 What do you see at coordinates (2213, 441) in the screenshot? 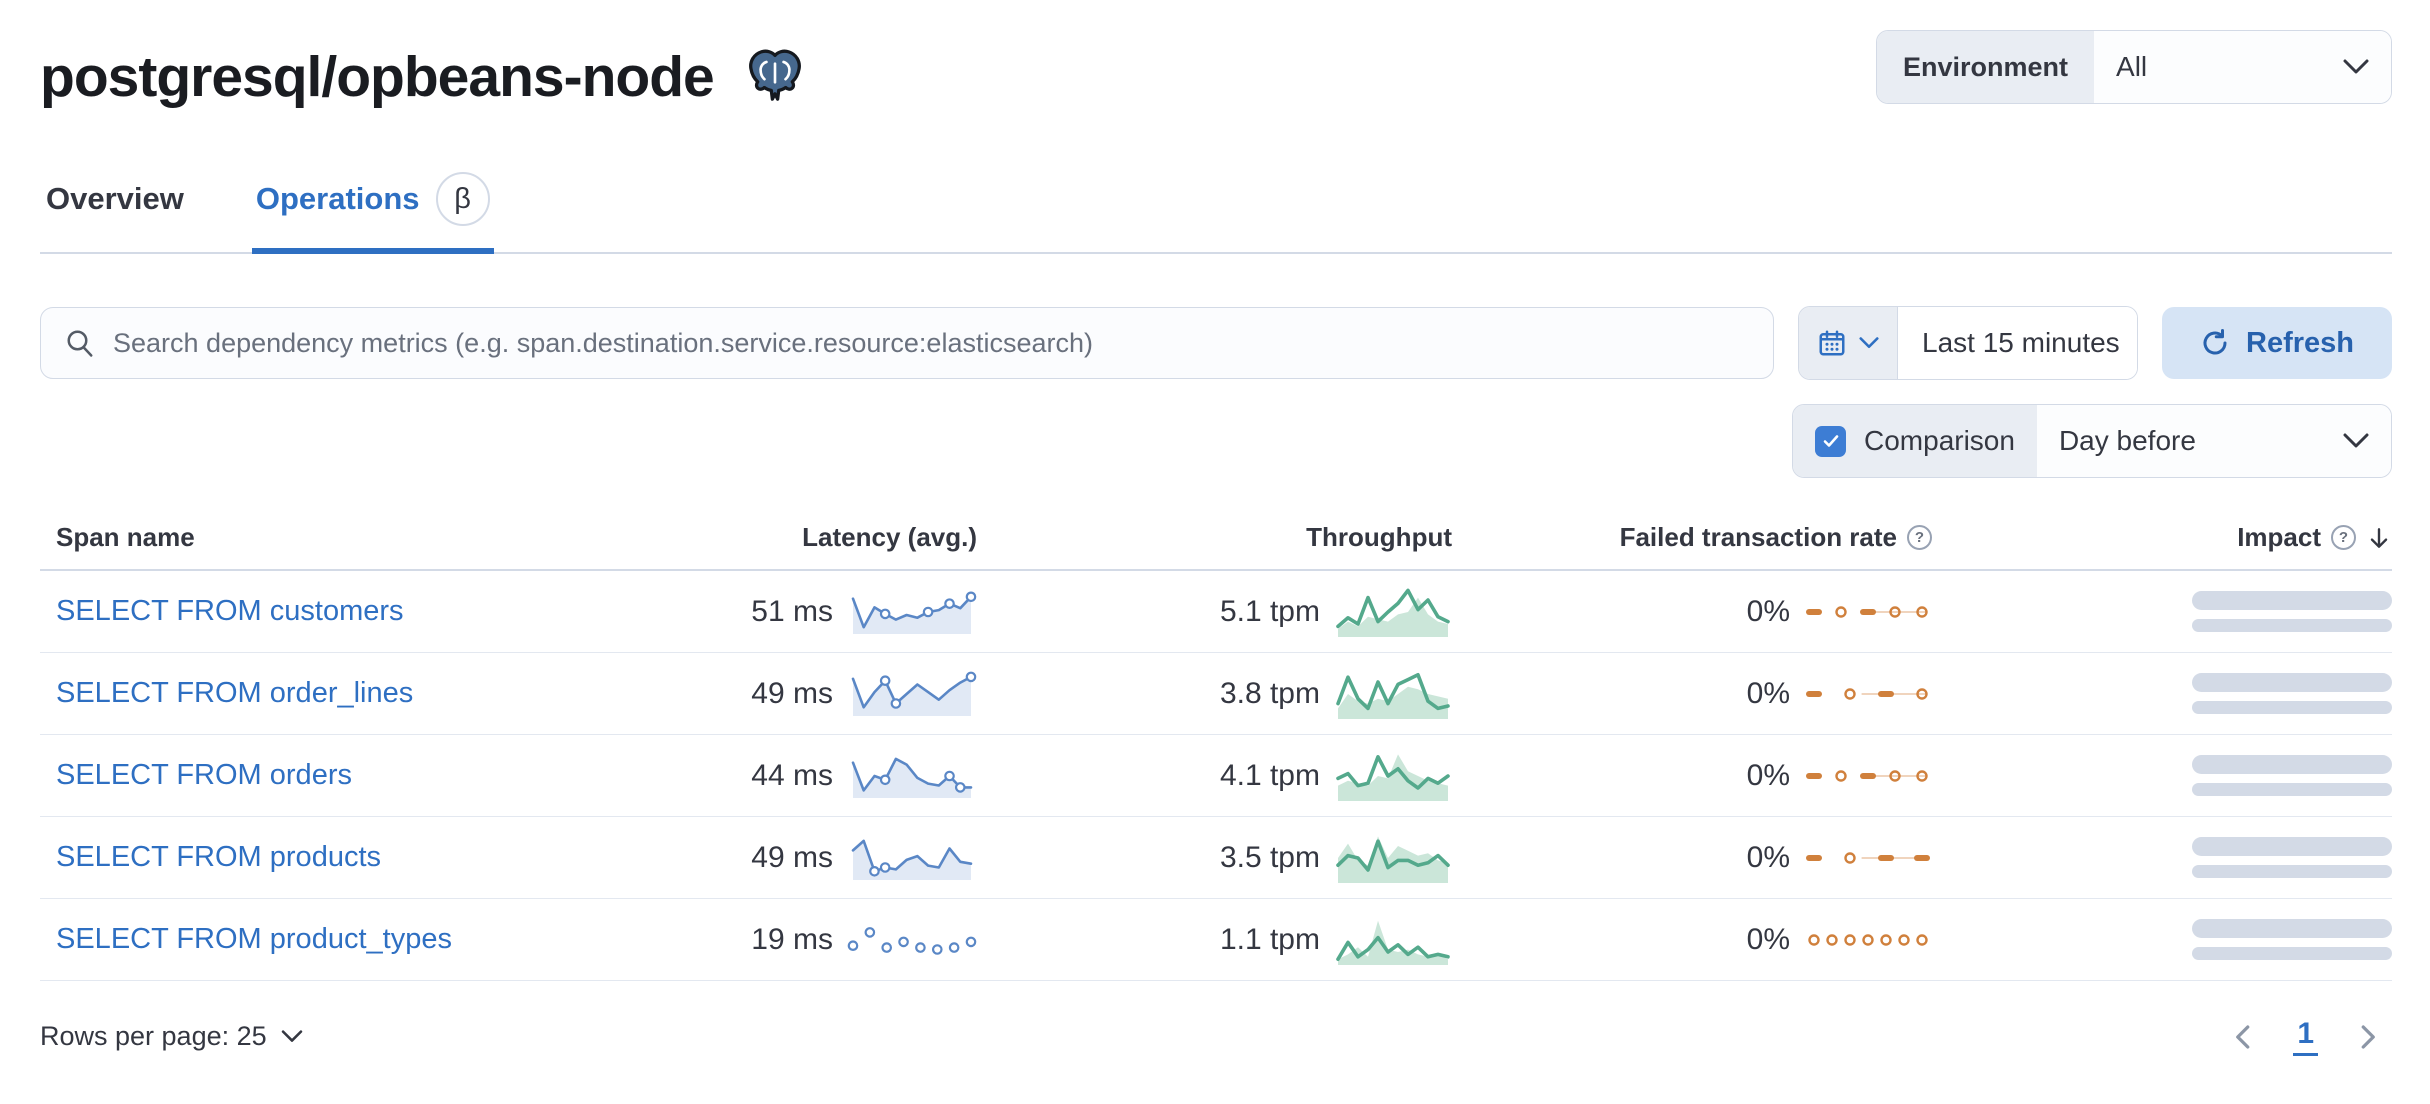
I see `comparison-select: Day before` at bounding box center [2213, 441].